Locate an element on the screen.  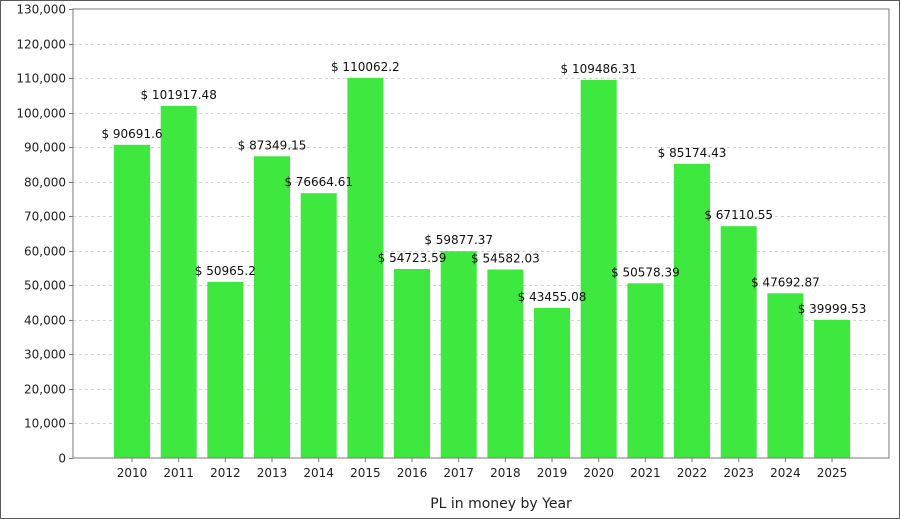
x-tick-label: 2015 is located at coordinates (365, 473).